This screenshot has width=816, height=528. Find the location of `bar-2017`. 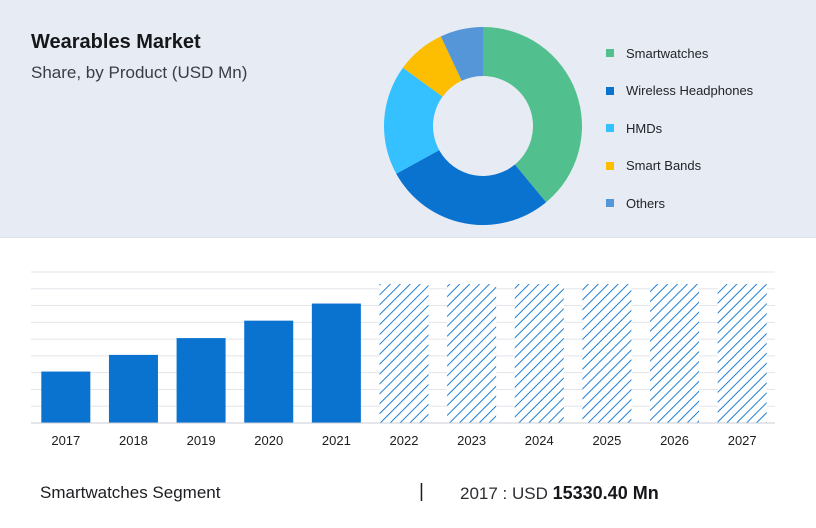

bar-2017 is located at coordinates (66, 397).